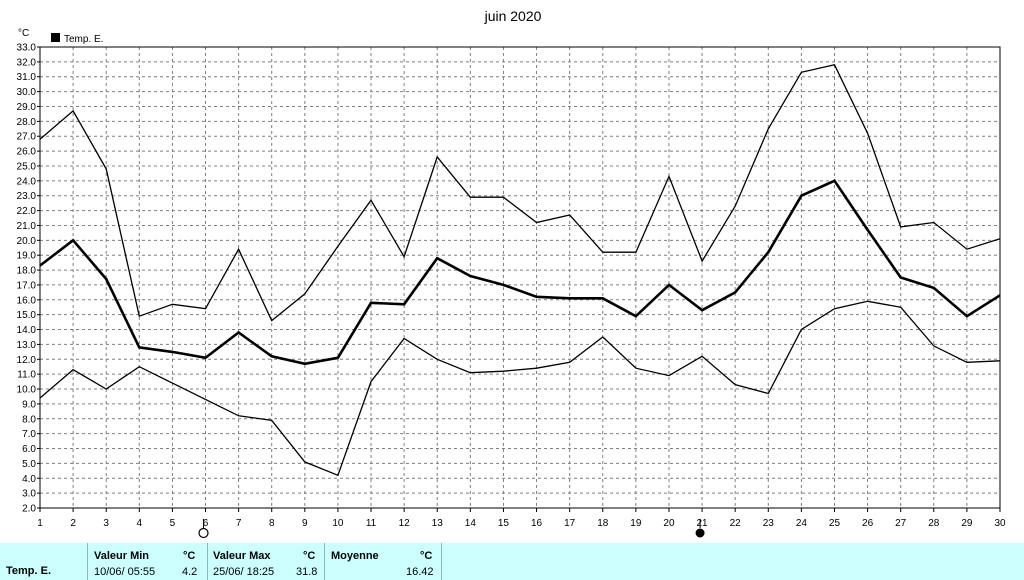 This screenshot has height=580, width=1024. I want to click on y-tick-label: 23.0, so click(27, 196).